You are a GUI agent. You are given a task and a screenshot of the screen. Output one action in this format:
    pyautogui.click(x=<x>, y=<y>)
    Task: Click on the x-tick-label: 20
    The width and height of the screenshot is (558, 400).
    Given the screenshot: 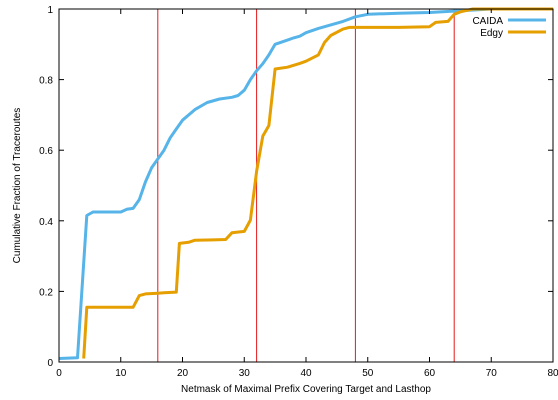 What is the action you would take?
    pyautogui.click(x=183, y=373)
    